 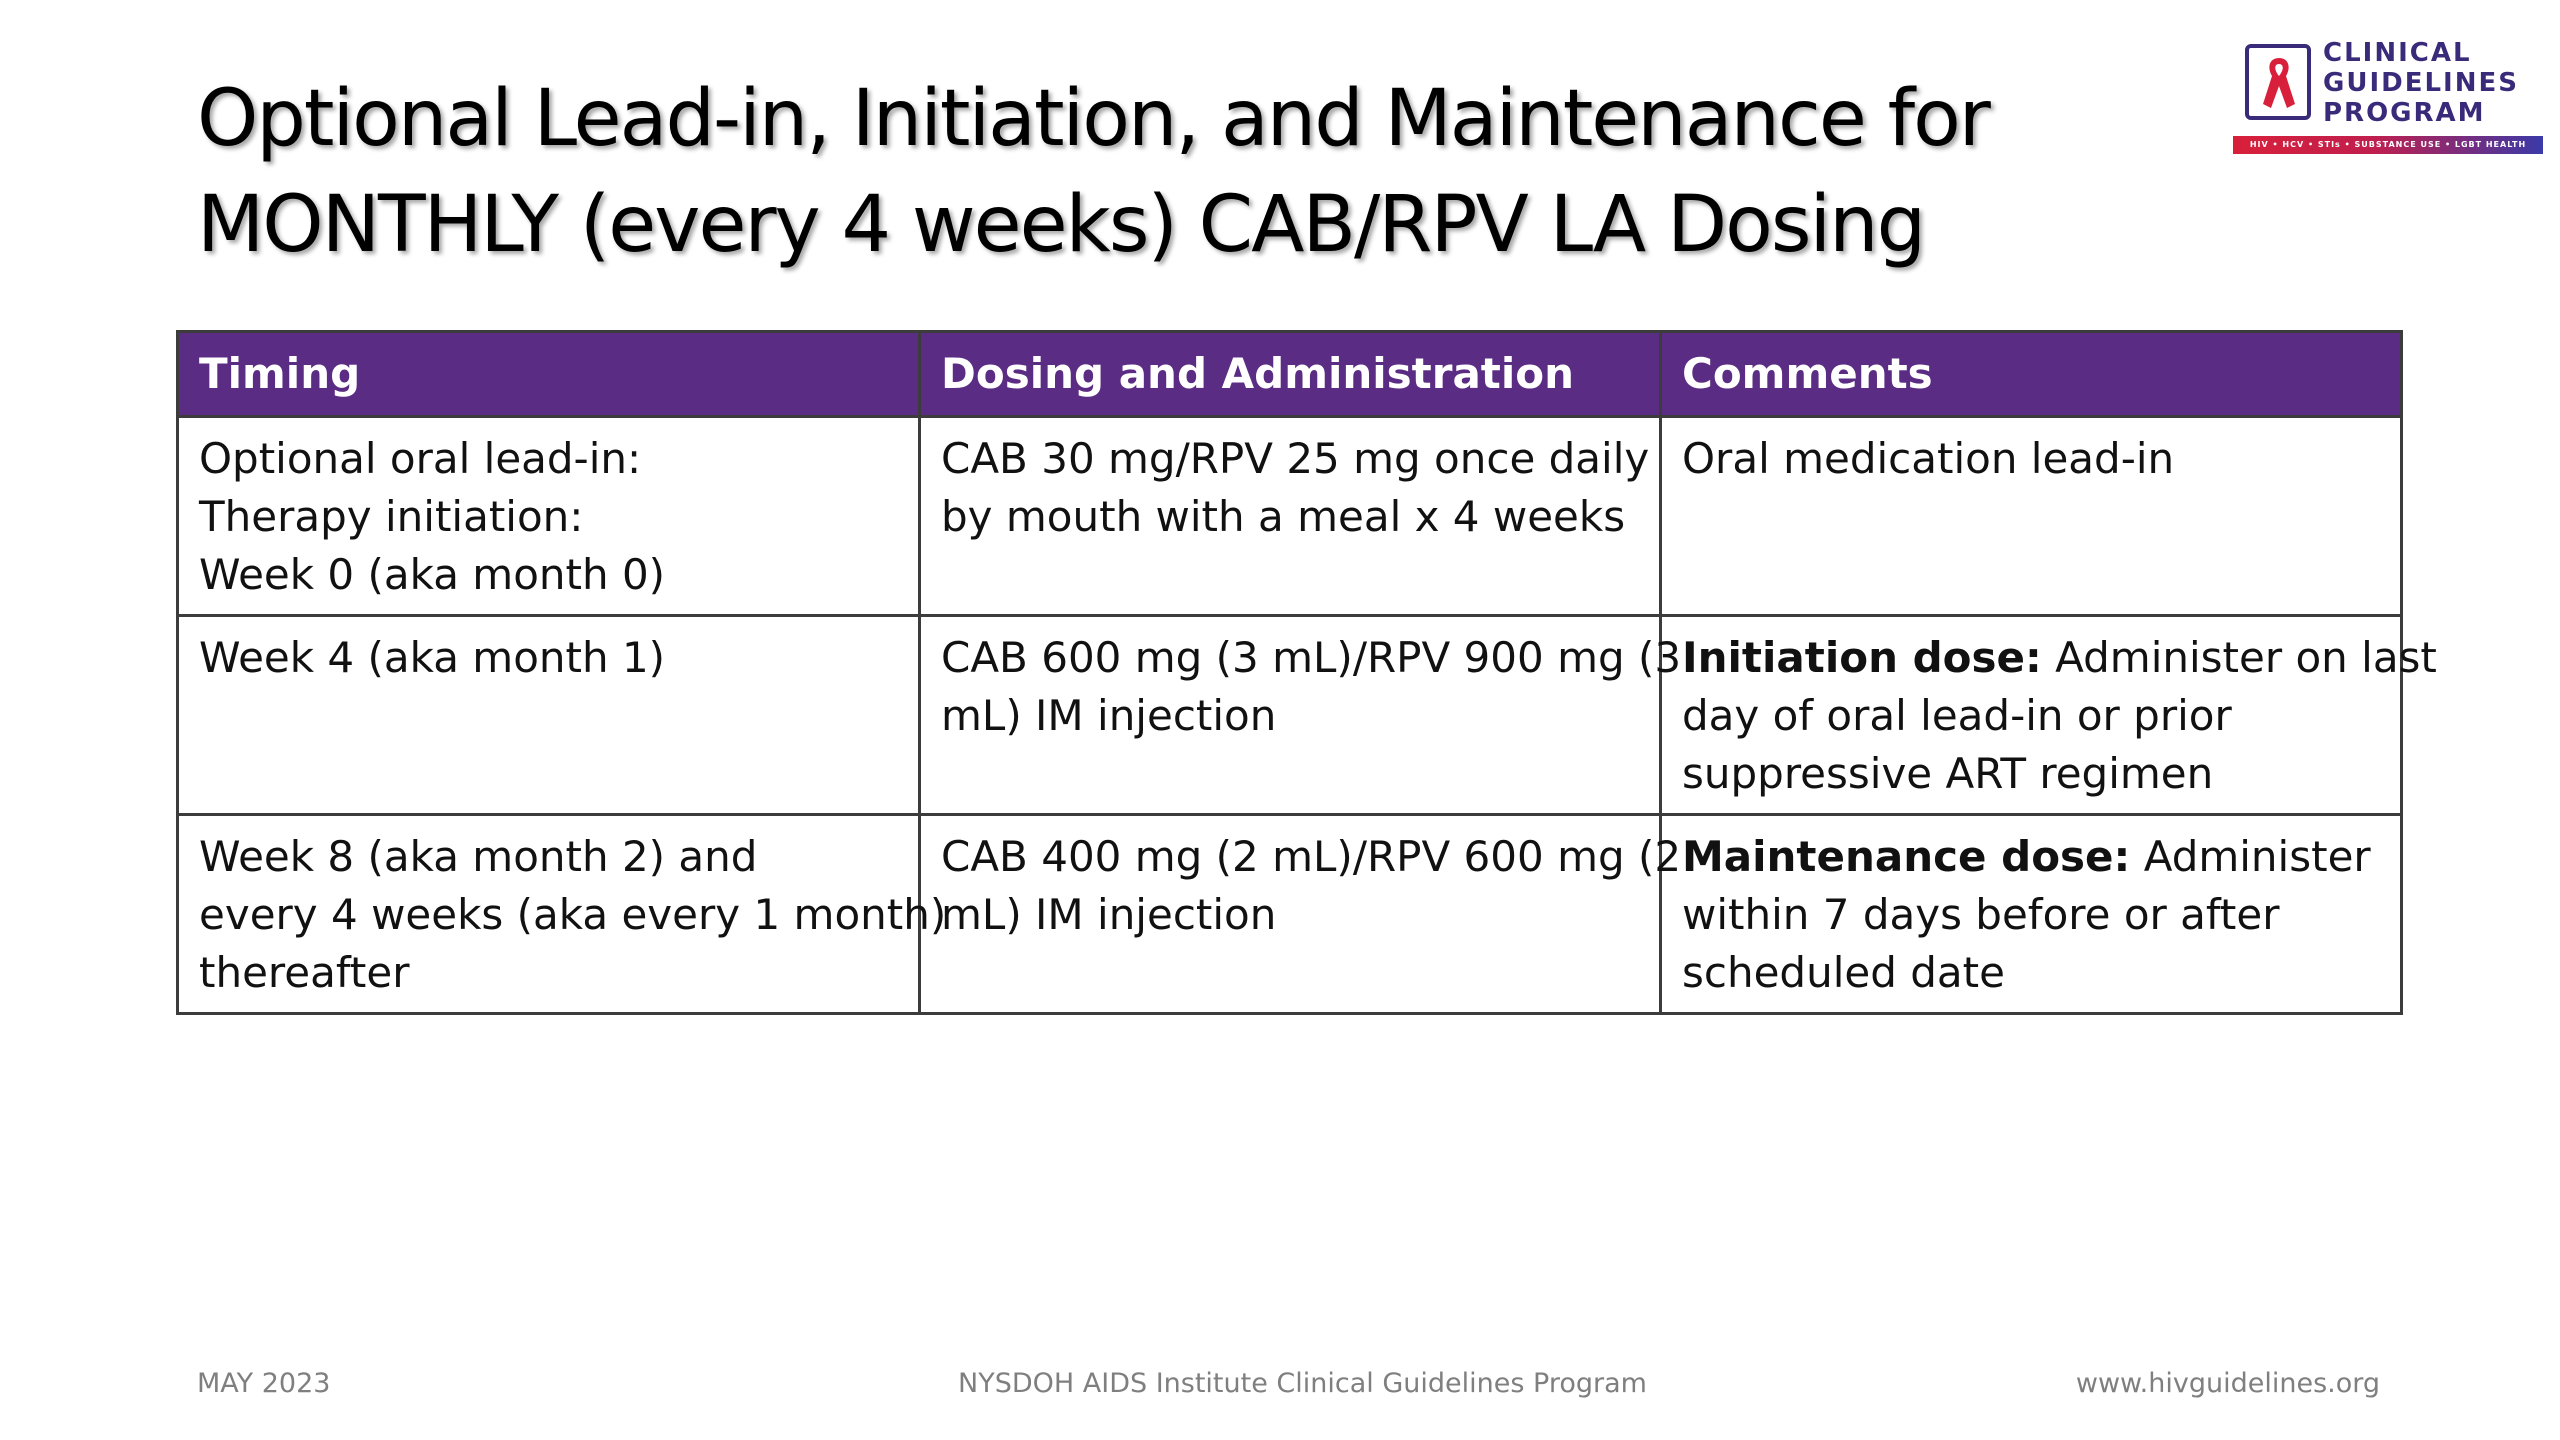 I want to click on cell-text: Oral medication lead-in, so click(x=1928, y=458).